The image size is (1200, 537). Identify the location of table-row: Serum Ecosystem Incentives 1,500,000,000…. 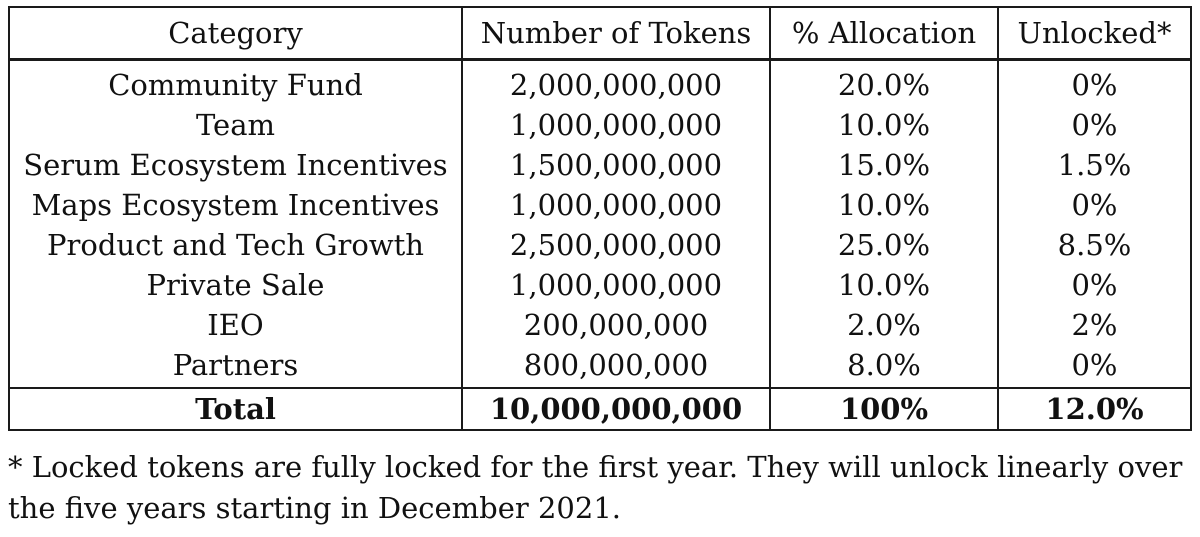
(600, 165).